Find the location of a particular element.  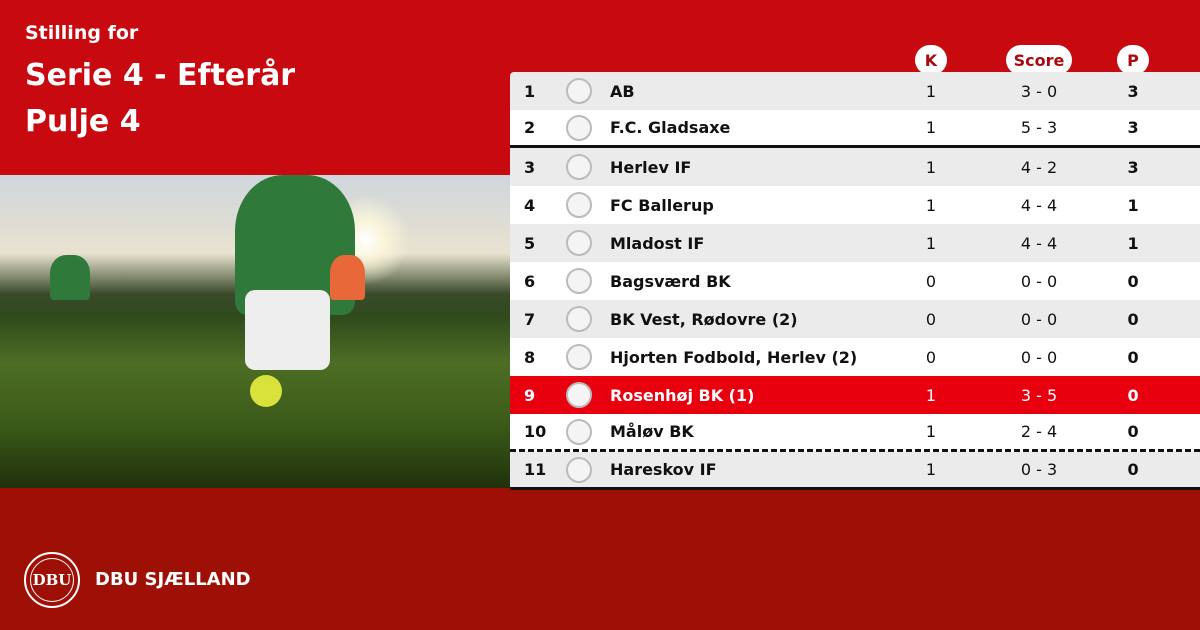

position: 2 is located at coordinates (530, 127).